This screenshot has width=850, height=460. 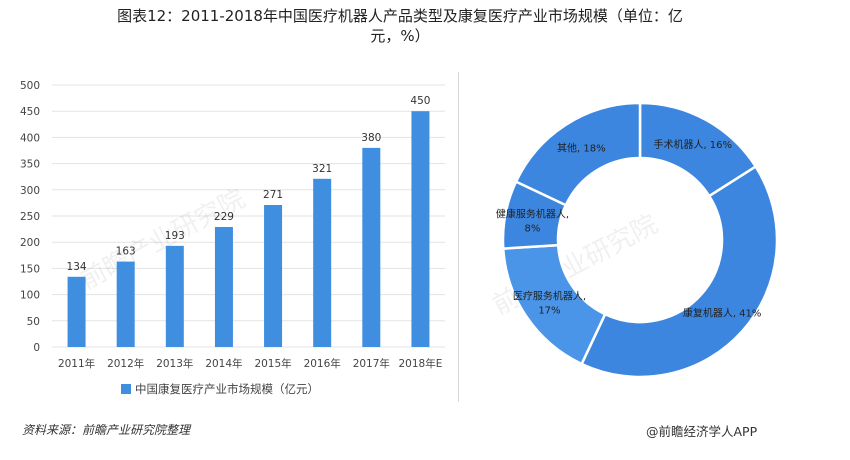 I want to click on donut-label-value: 17%, so click(x=549, y=311).